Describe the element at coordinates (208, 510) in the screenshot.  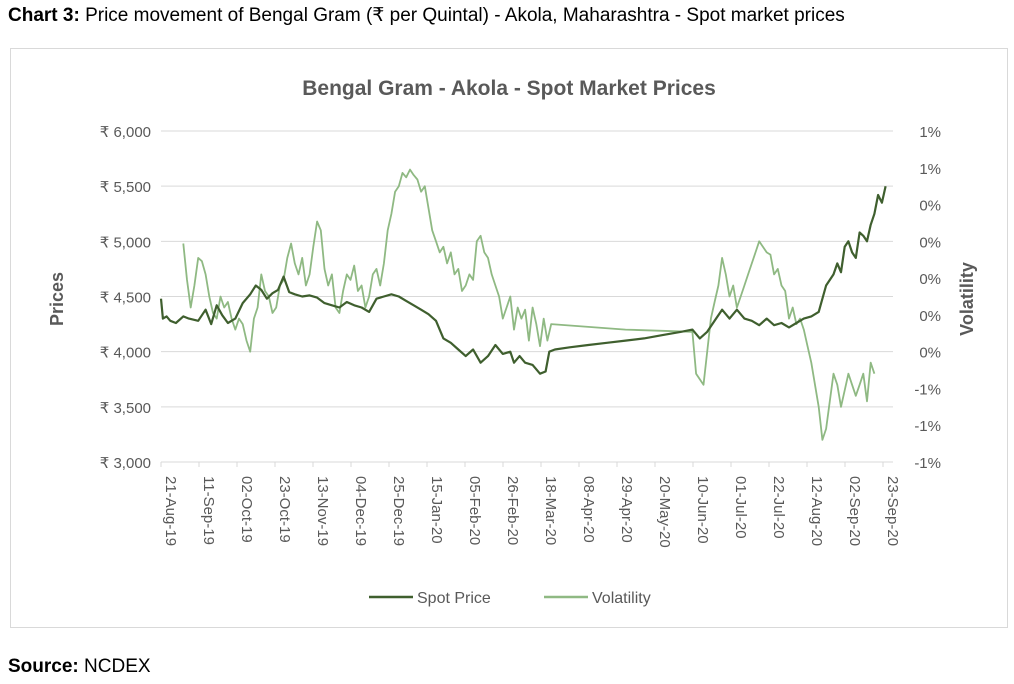
I see `x-tick-label: 11-Sep-19` at that location.